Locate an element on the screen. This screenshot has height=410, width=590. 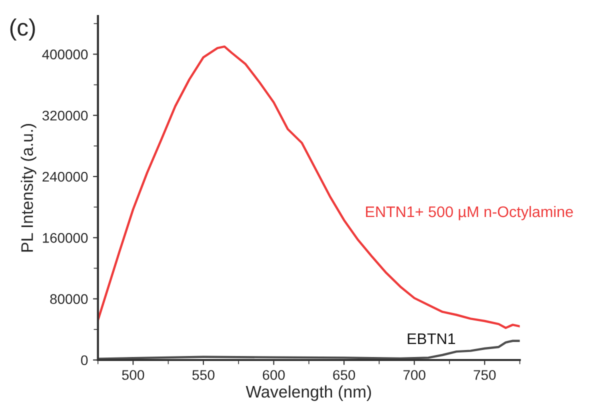
y-axis-title: PL Intensity (a.u.) is located at coordinates (28, 188).